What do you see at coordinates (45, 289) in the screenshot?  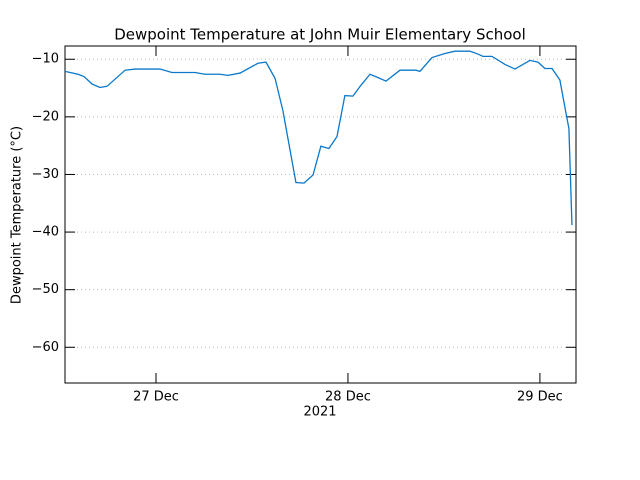 I see `y-tick-label: −50` at bounding box center [45, 289].